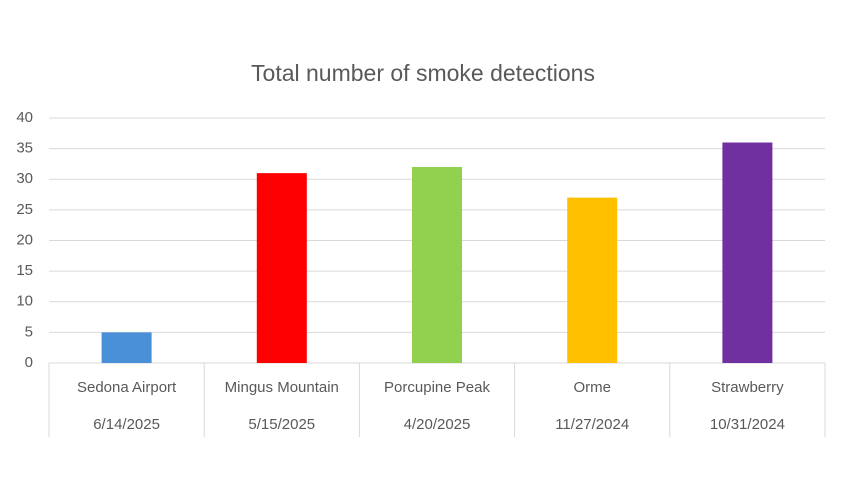 The height and width of the screenshot is (487, 845). I want to click on y-tick-label: 25, so click(24, 209).